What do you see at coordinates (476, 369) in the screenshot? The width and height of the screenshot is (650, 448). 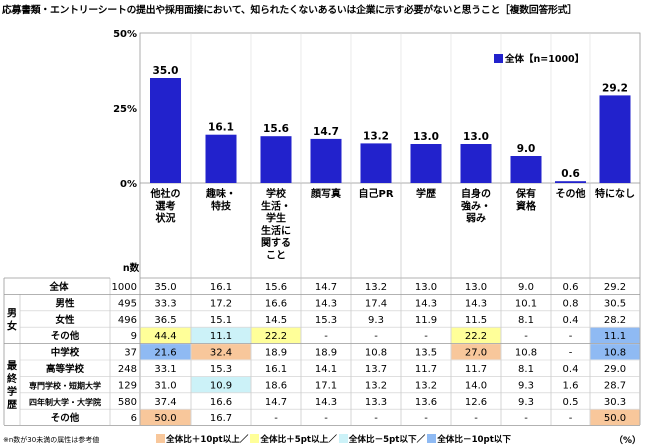 I see `table-cell: 11.7` at bounding box center [476, 369].